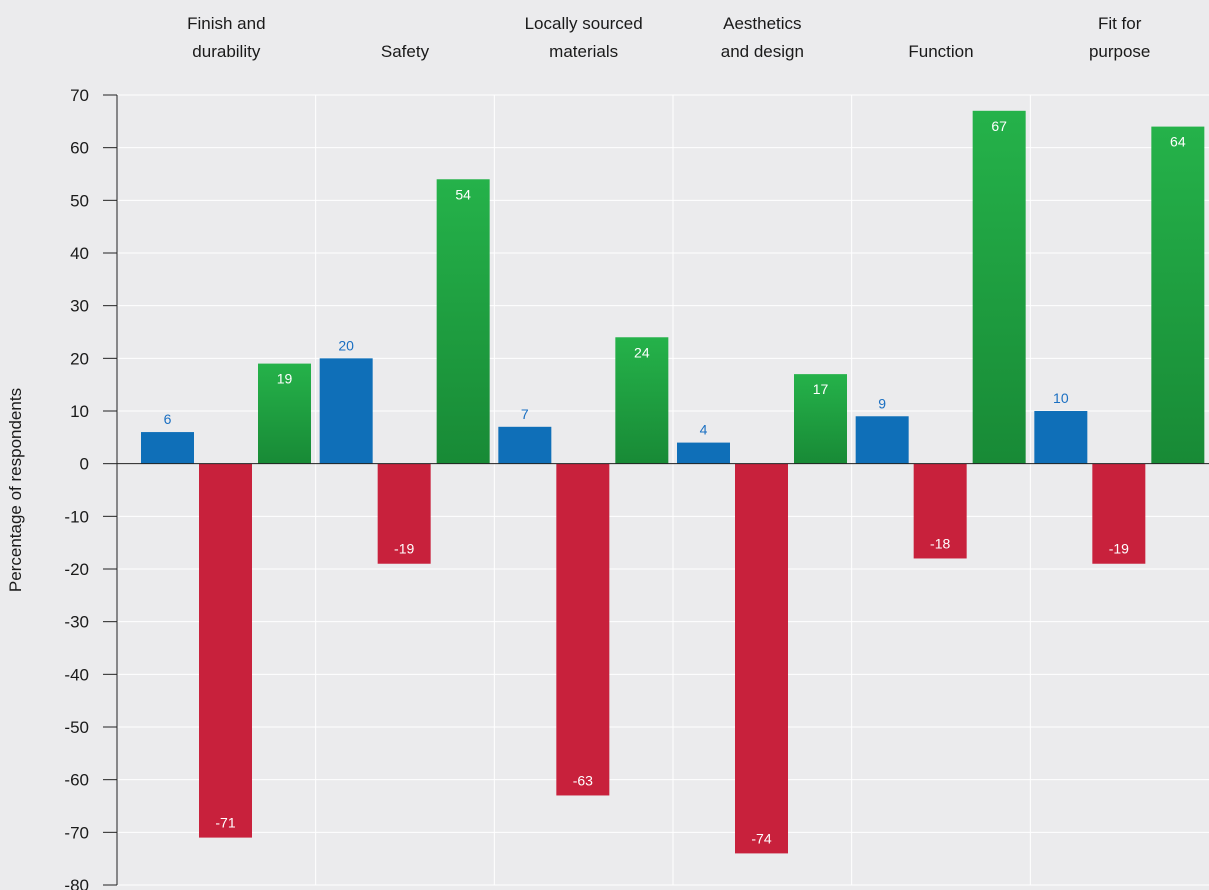  I want to click on category-label: Safety, so click(405, 51).